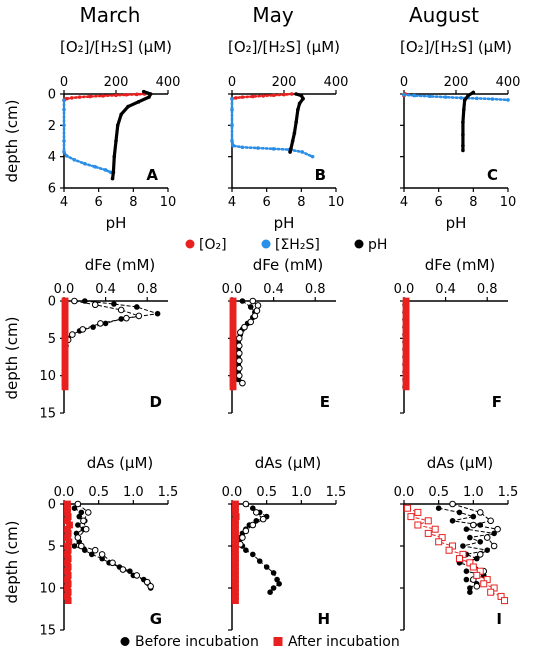 Image resolution: width=536 pixels, height=651 pixels. What do you see at coordinates (47, 589) in the screenshot?
I see `y-tick-label: 10` at bounding box center [47, 589].